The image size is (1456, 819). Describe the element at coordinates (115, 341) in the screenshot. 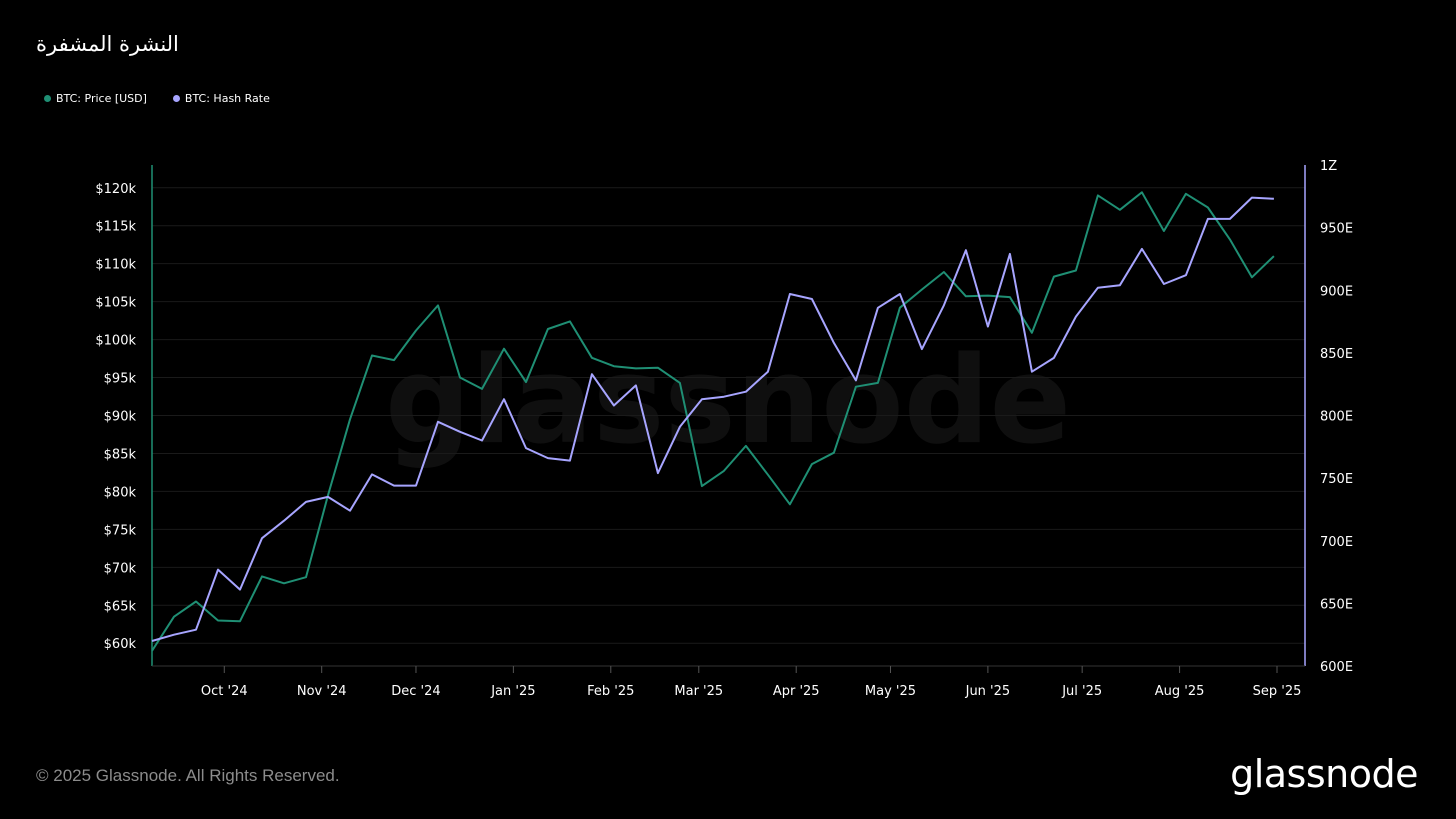

I see `y-left-tick-label: $100k` at that location.